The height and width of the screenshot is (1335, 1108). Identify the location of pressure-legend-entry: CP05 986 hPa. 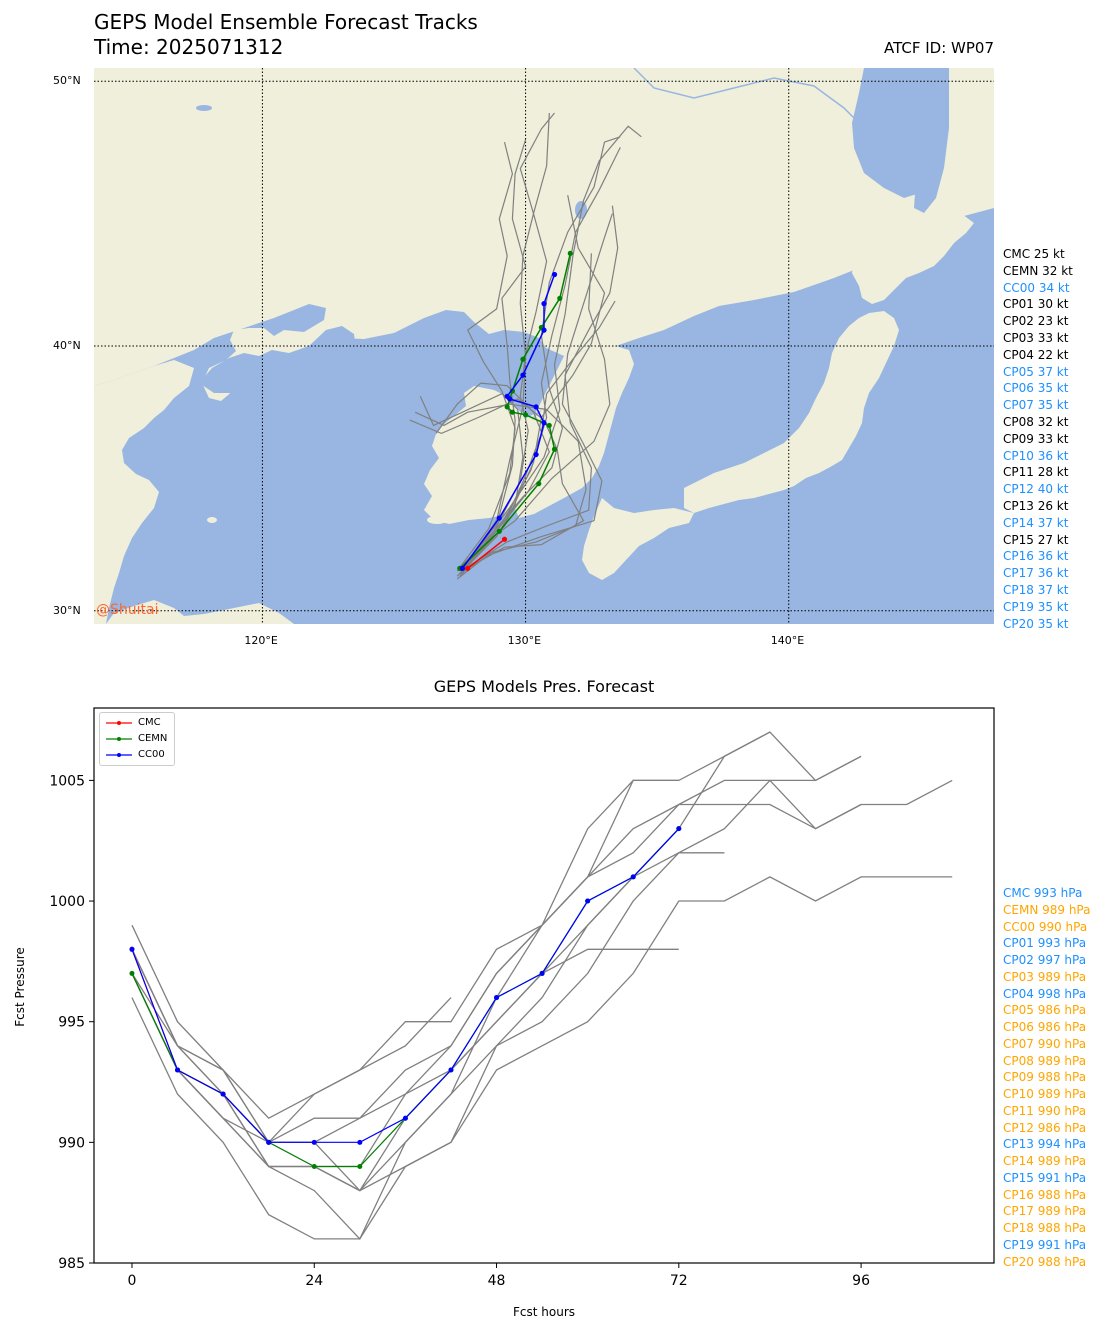
(1045, 1010).